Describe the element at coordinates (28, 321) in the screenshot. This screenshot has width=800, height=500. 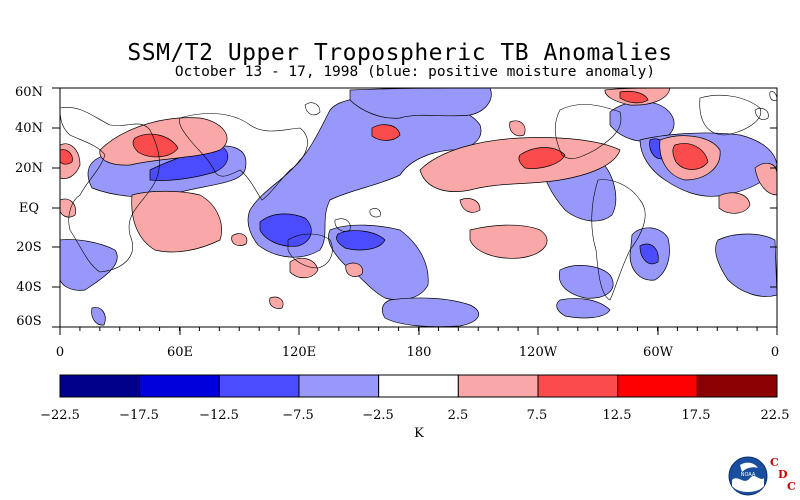
I see `lat-label-60s: 60S` at that location.